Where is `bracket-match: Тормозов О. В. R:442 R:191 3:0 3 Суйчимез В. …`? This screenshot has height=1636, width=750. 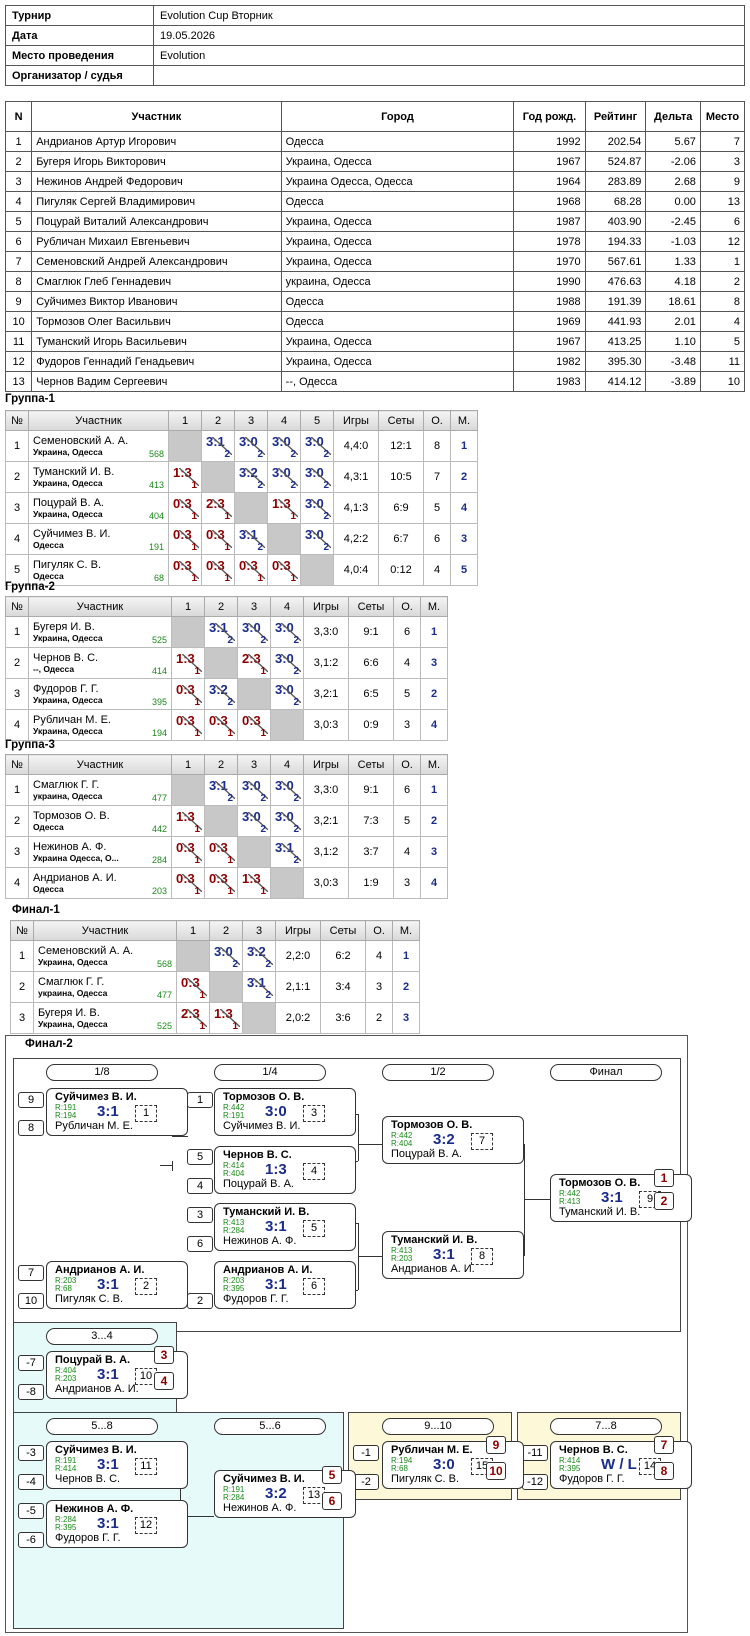 bracket-match: Тормозов О. В. R:442 R:191 3:0 3 Суйчимез В. … is located at coordinates (285, 1112).